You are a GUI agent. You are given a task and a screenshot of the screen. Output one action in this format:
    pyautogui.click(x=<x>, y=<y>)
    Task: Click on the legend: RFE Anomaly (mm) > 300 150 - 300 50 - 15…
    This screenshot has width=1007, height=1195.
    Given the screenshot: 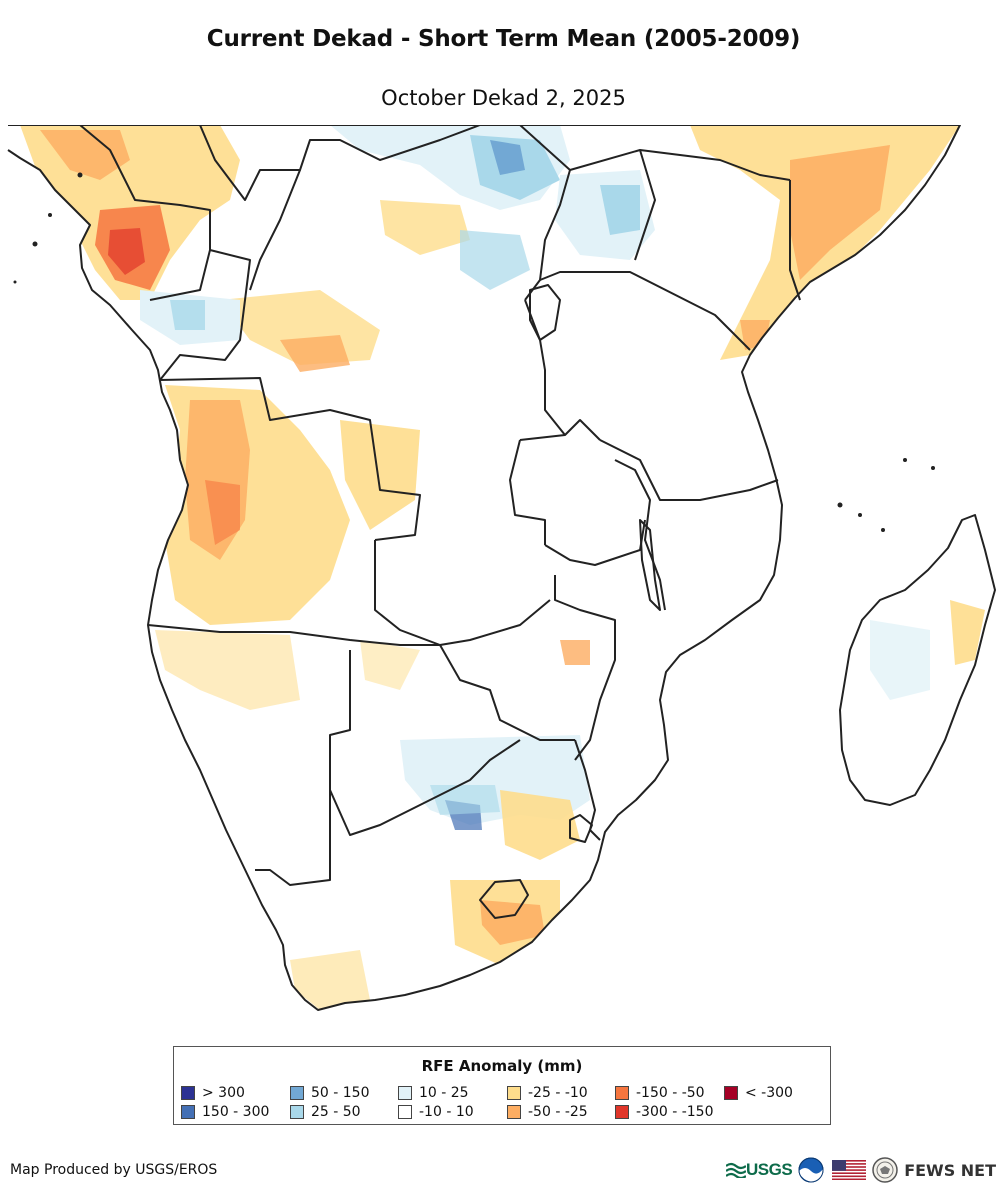 What is the action you would take?
    pyautogui.click(x=502, y=1085)
    